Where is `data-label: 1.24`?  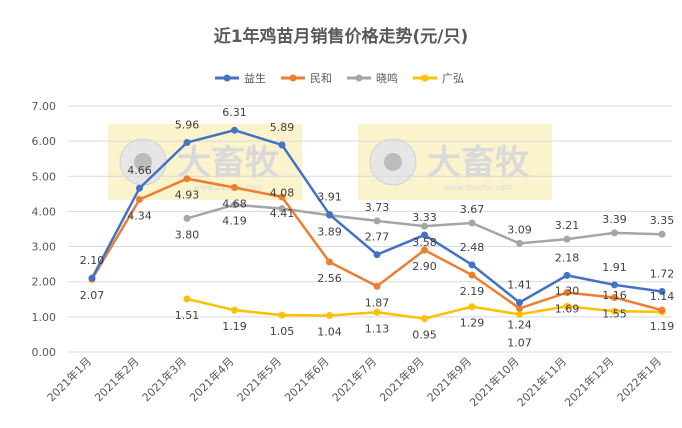 data-label: 1.24 is located at coordinates (519, 324).